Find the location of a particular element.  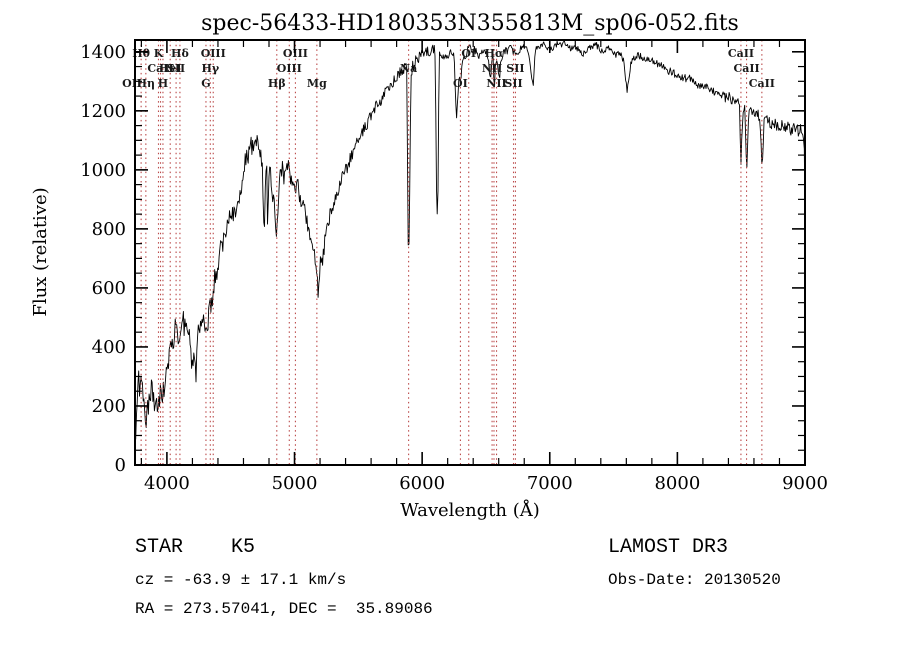

y-tick-label: 0 is located at coordinates (120, 465).